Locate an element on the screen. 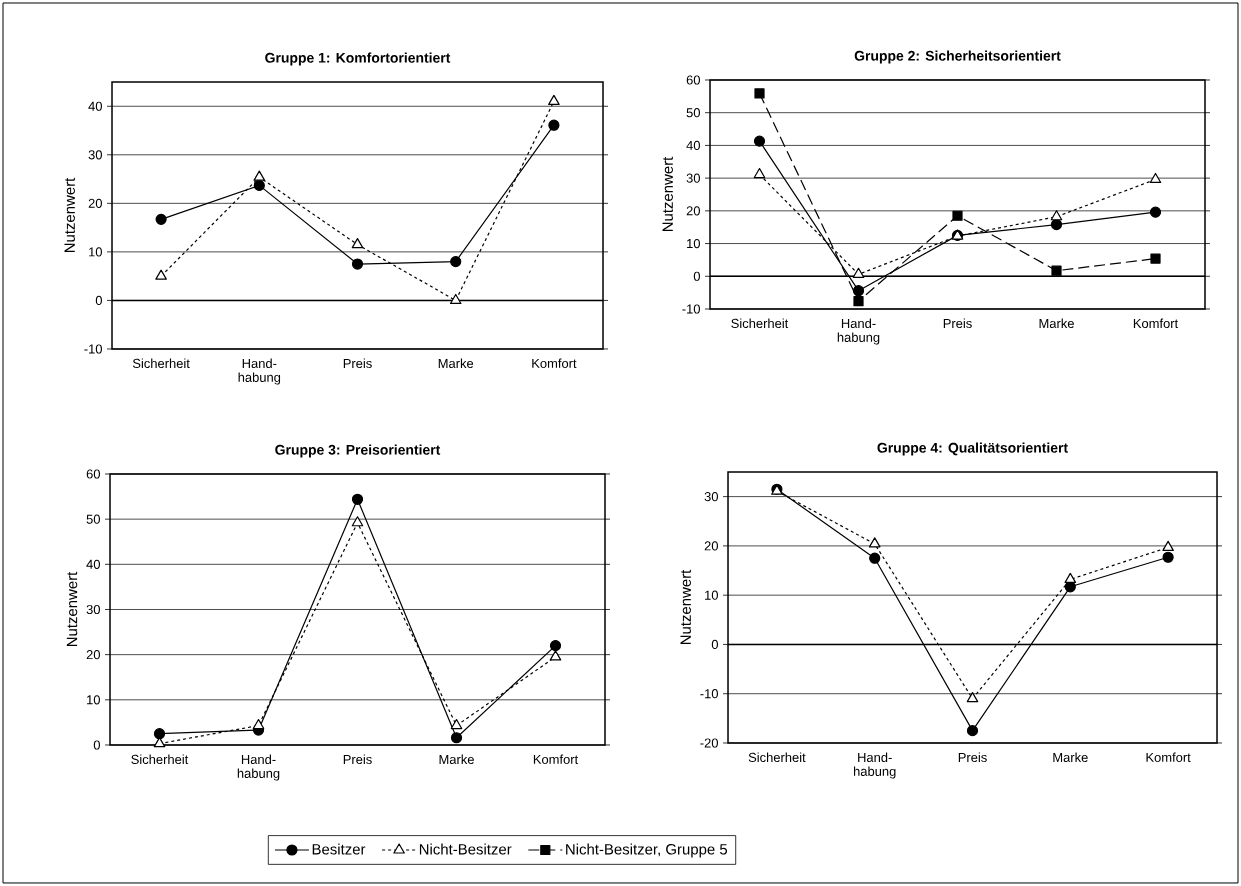  chart-title: Gruppe 1: Komfortorientiert is located at coordinates (358, 59).